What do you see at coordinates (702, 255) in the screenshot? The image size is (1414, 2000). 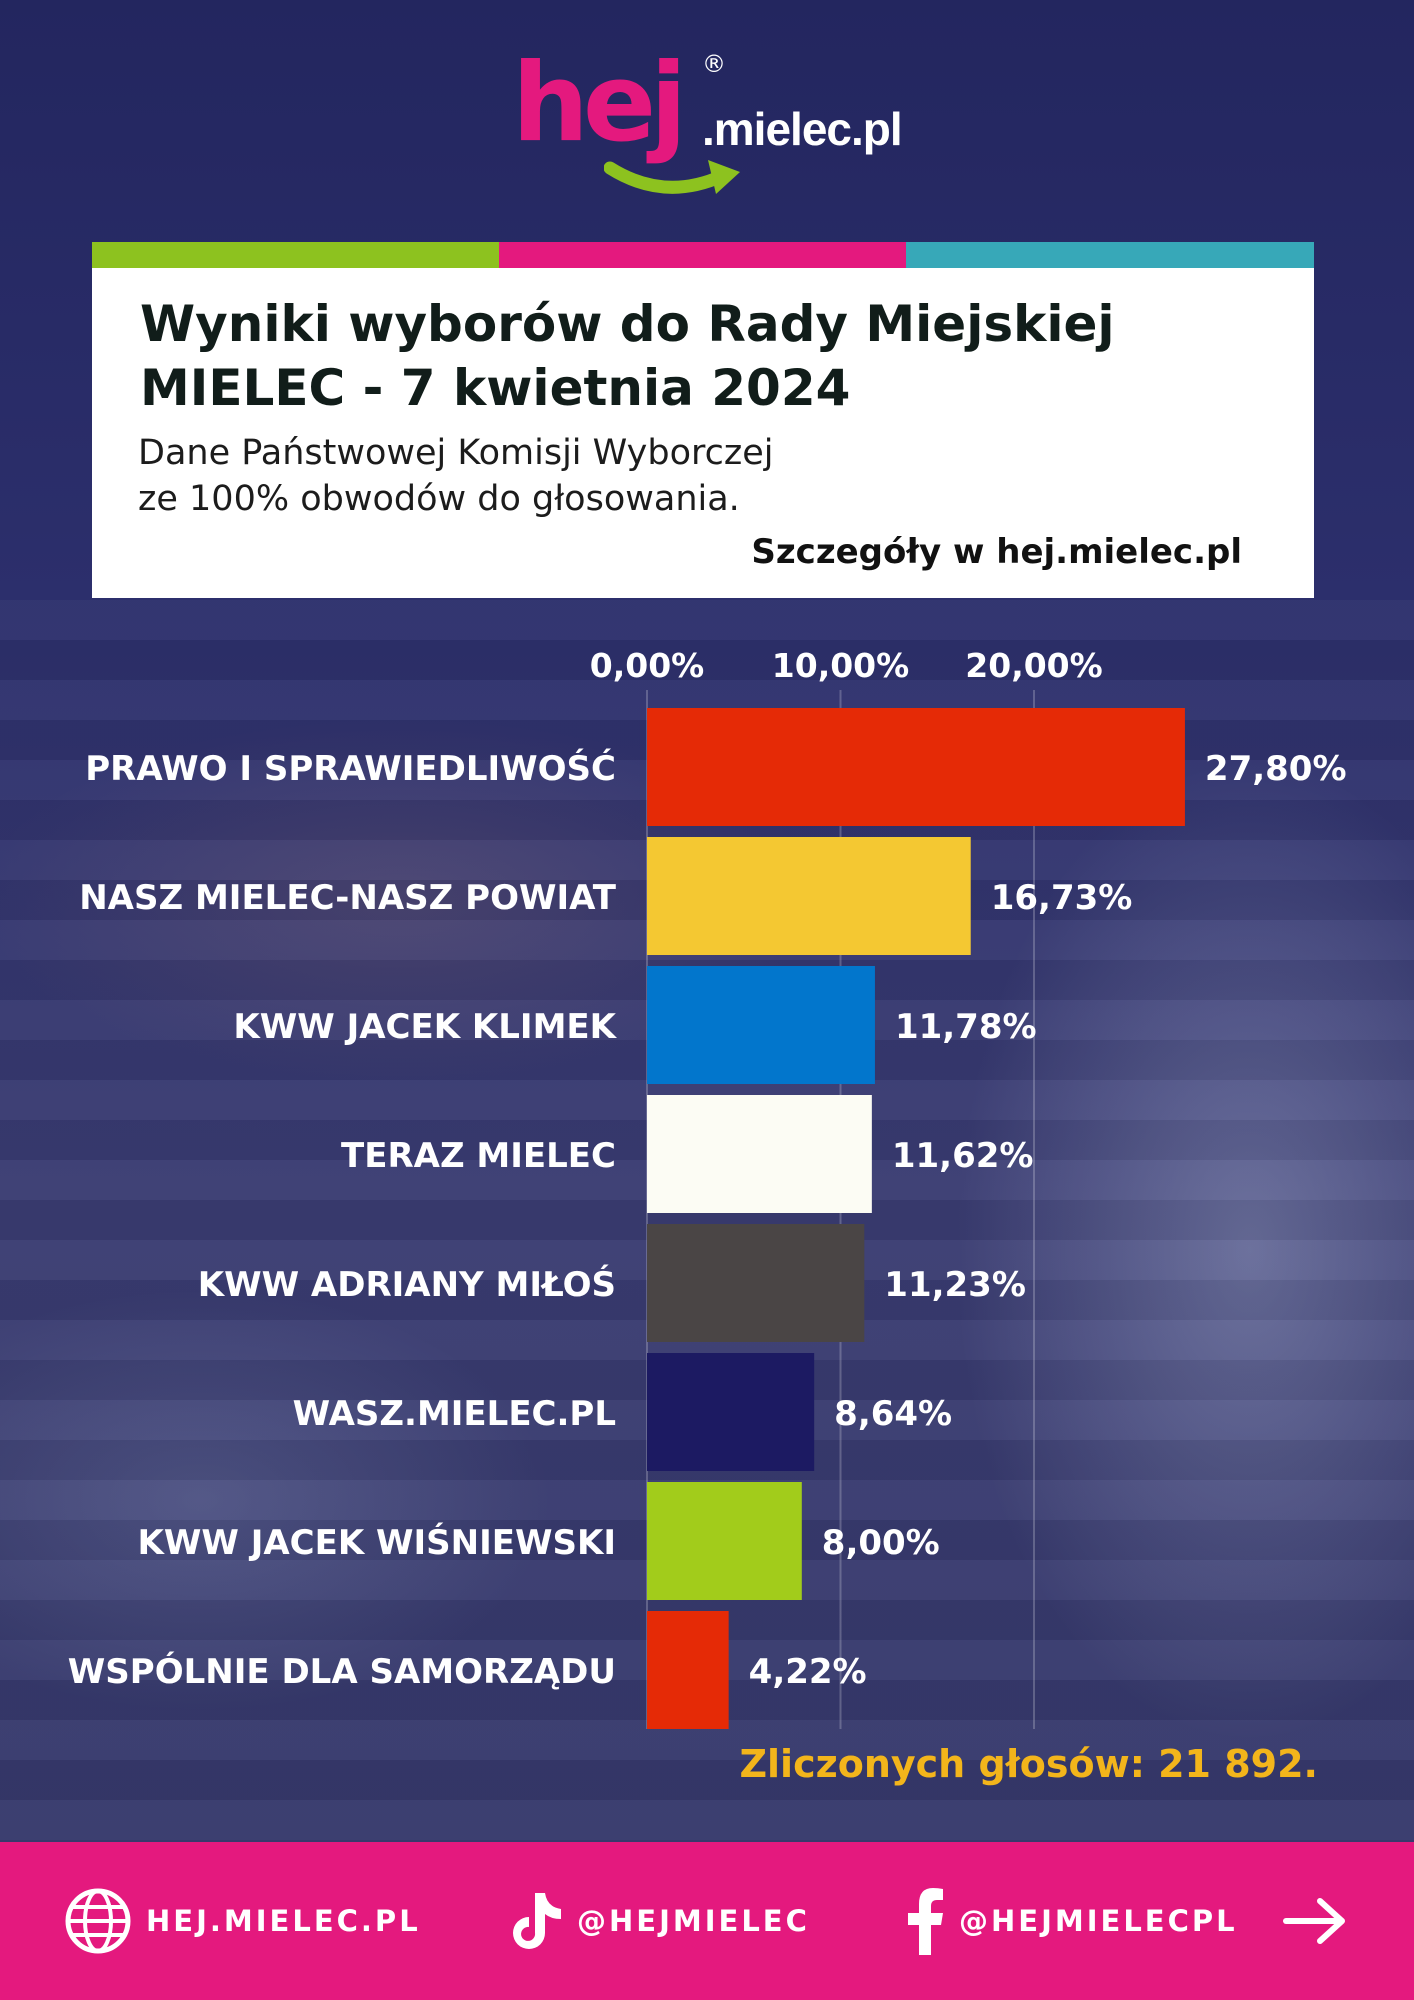 I see `stripe-pink` at bounding box center [702, 255].